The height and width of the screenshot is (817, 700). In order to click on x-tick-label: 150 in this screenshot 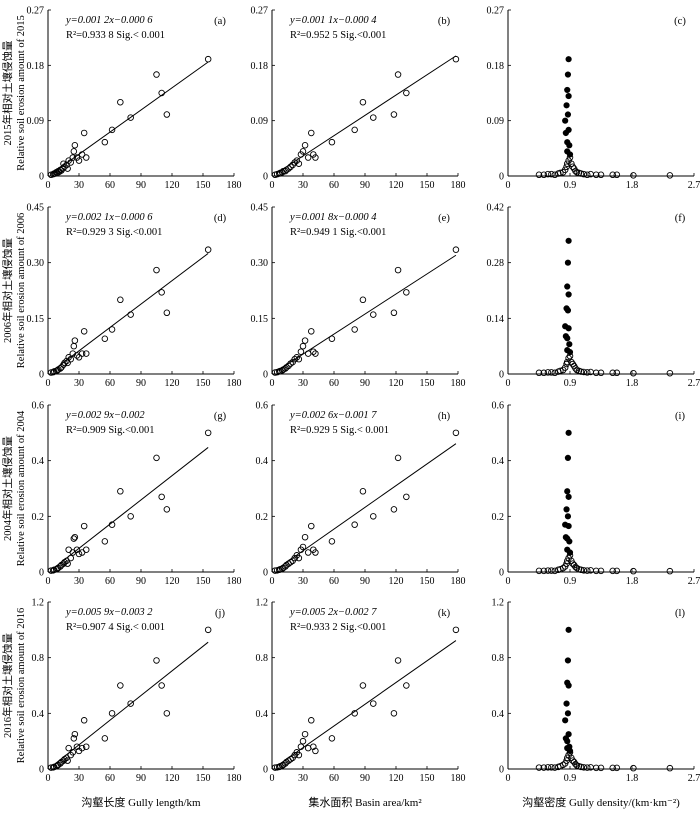, I will do `click(203, 383)`.